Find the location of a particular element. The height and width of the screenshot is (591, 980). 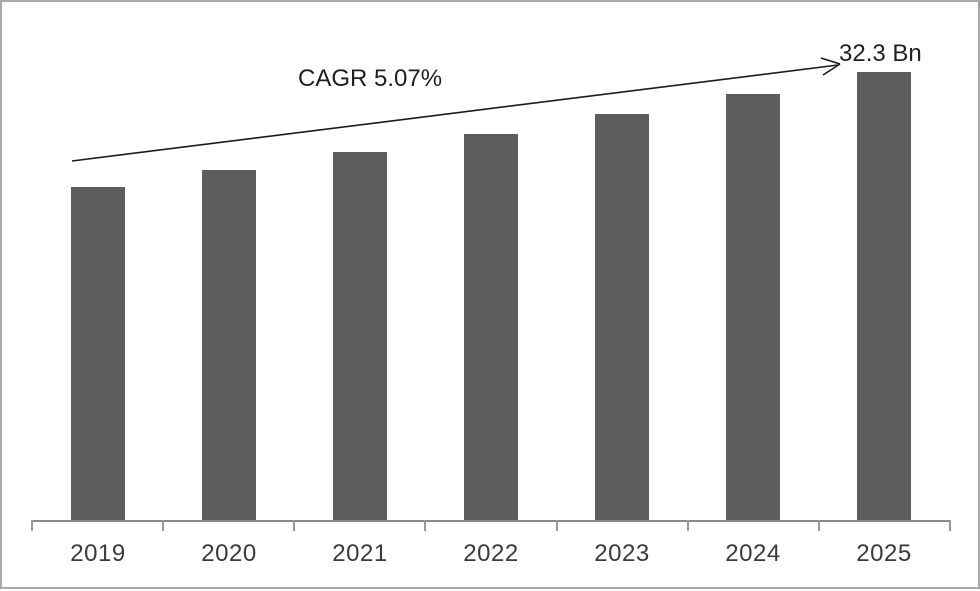

x-tick-label-2019: 2019 is located at coordinates (98, 553).